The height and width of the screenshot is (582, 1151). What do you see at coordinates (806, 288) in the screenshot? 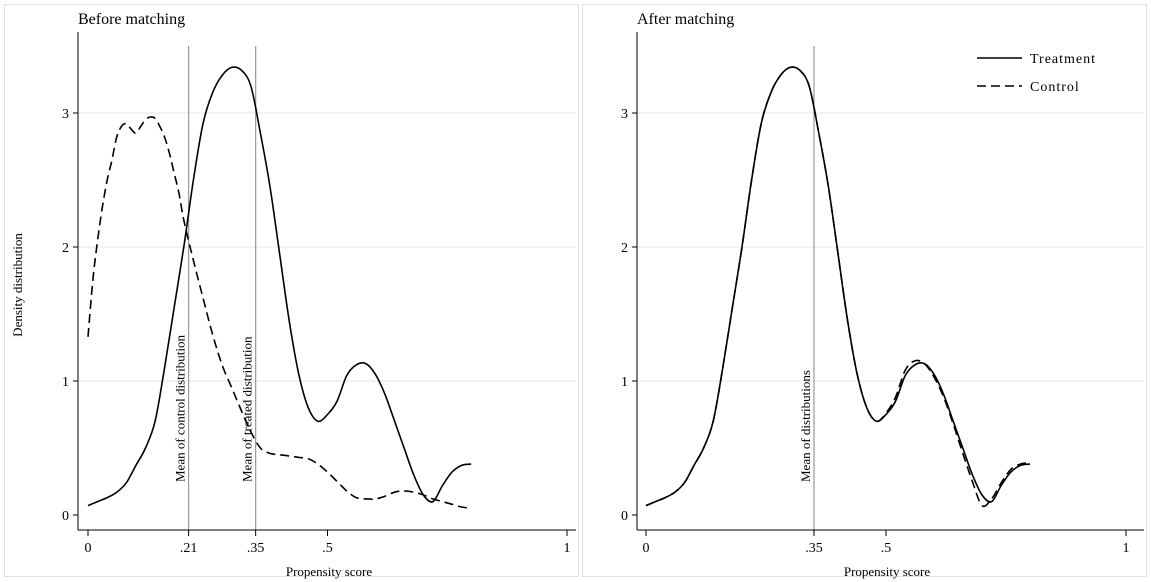
I see `reference-lines: Mean of distributions` at bounding box center [806, 288].